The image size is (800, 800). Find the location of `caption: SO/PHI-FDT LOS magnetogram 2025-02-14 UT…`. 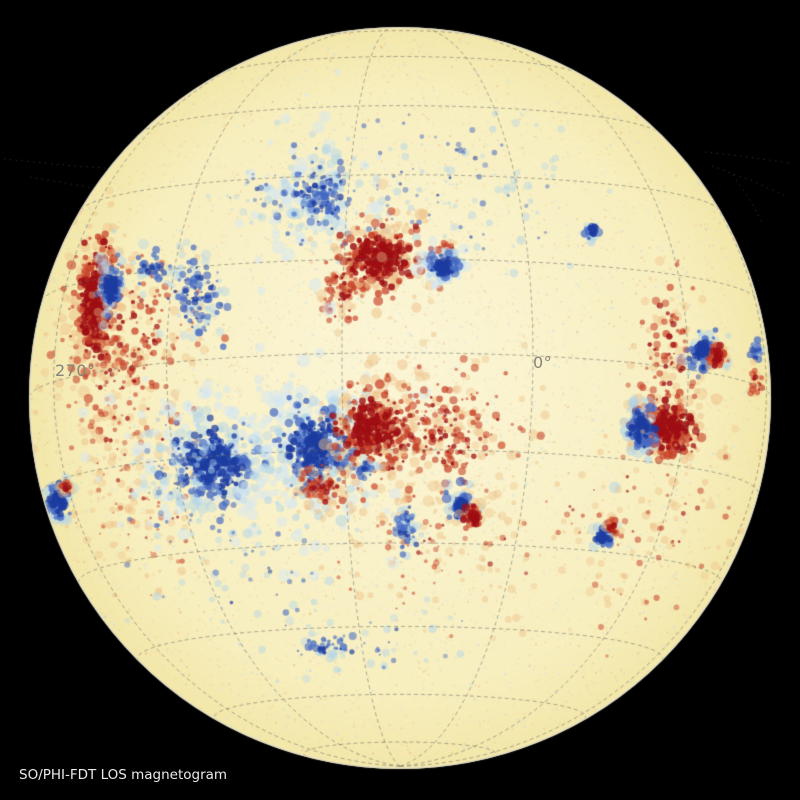

caption: SO/PHI-FDT LOS magnetogram 2025-02-14 UT… is located at coordinates (147, 768).